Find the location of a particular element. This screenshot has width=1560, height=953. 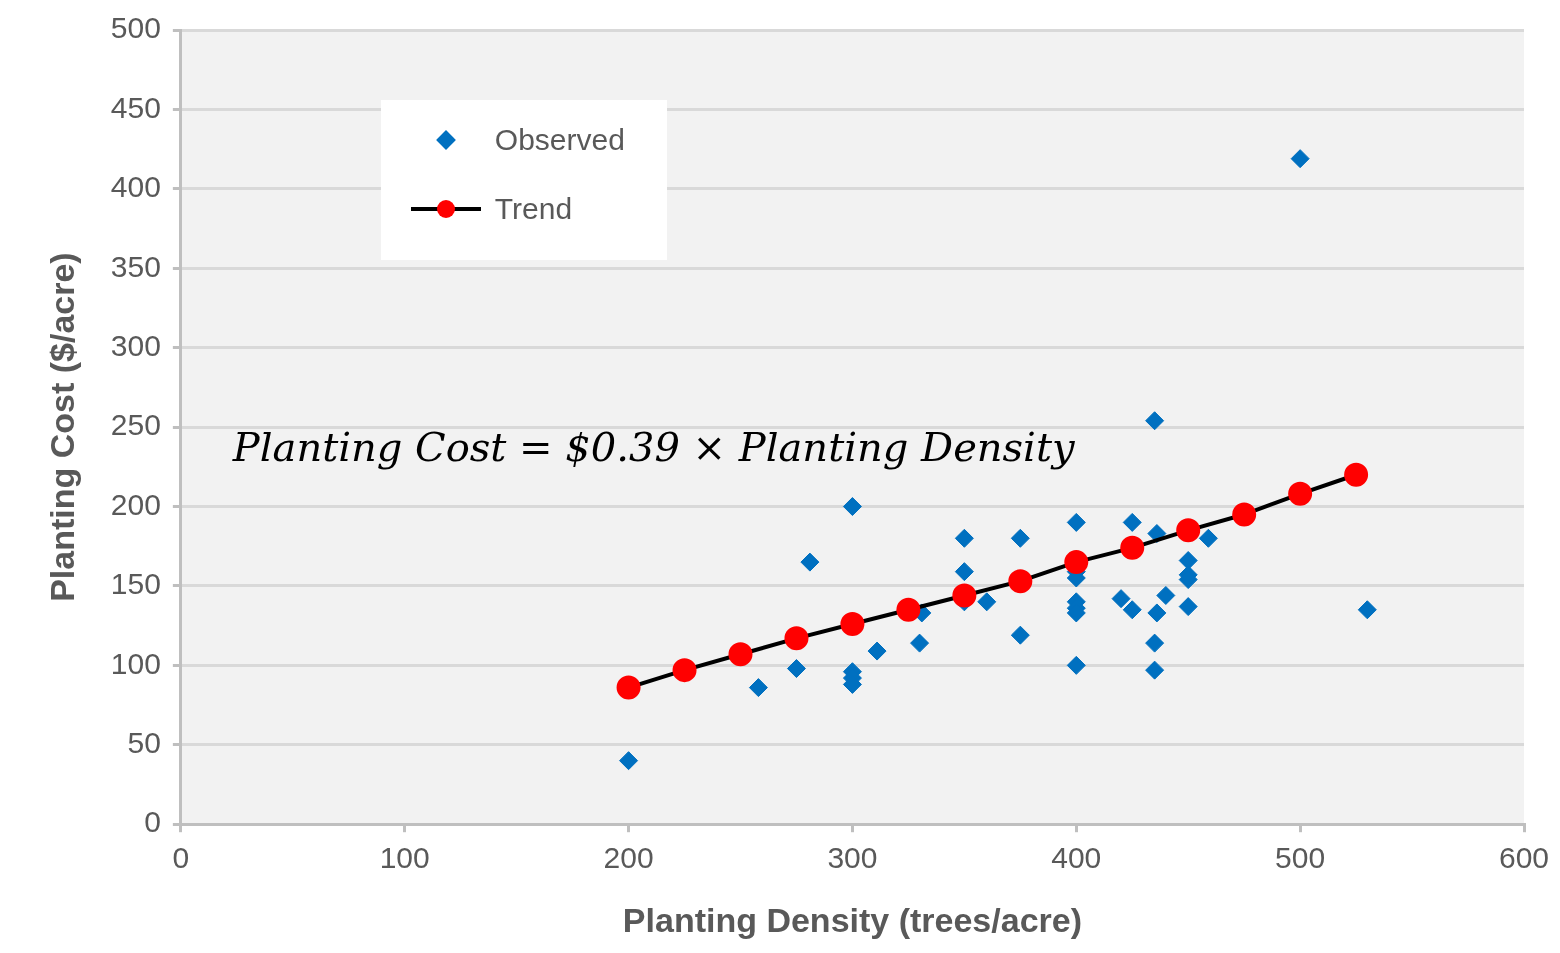

x-tick-label: 600 is located at coordinates (1524, 858).